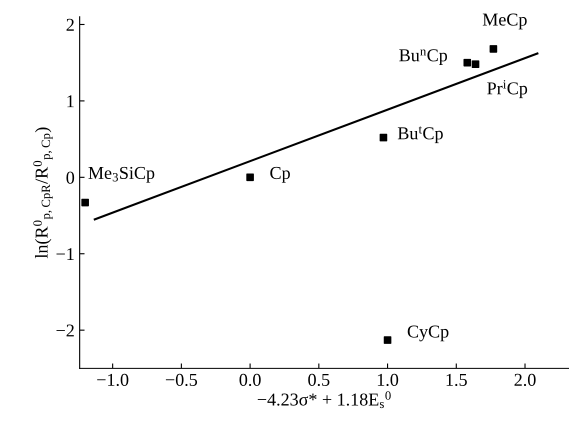 The width and height of the screenshot is (569, 421). What do you see at coordinates (456, 380) in the screenshot?
I see `x-tick-label: 1.5` at bounding box center [456, 380].